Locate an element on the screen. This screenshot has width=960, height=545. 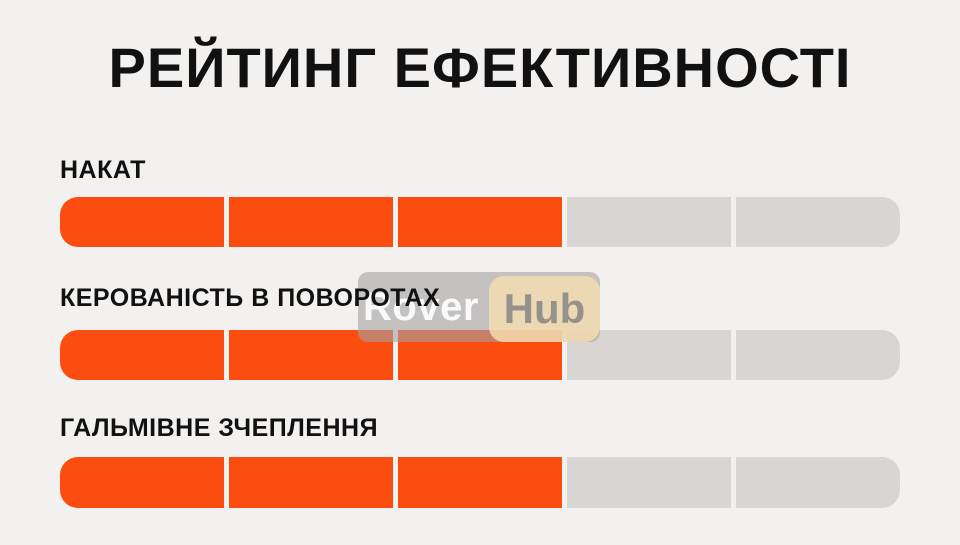
rating-label: ГАЛЬМІВНЕ ЗЧЕПЛЕННЯ is located at coordinates (219, 428).